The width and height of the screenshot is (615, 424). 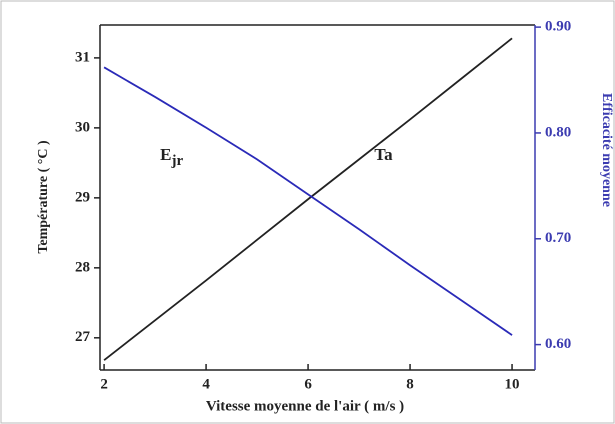 I want to click on y-tick-label: 29, so click(x=82, y=197).